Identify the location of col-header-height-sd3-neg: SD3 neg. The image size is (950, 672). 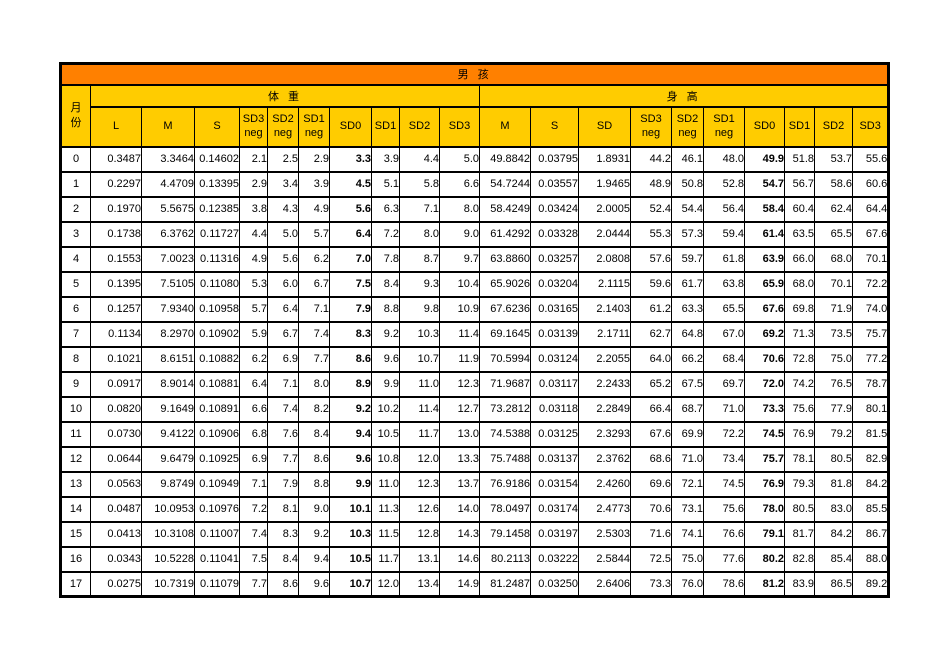
(651, 127).